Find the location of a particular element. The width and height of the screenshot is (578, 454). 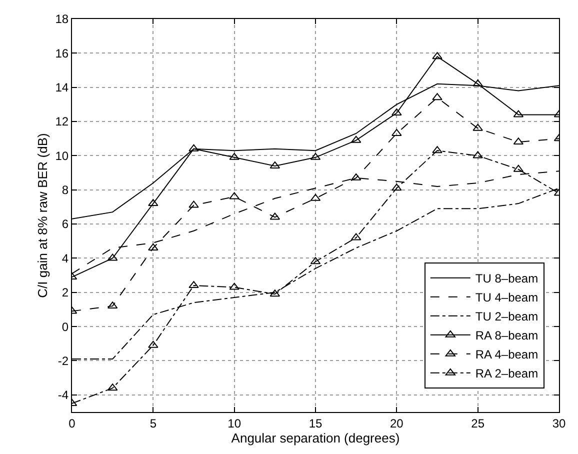

y-tick-label: 14 is located at coordinates (62, 87).